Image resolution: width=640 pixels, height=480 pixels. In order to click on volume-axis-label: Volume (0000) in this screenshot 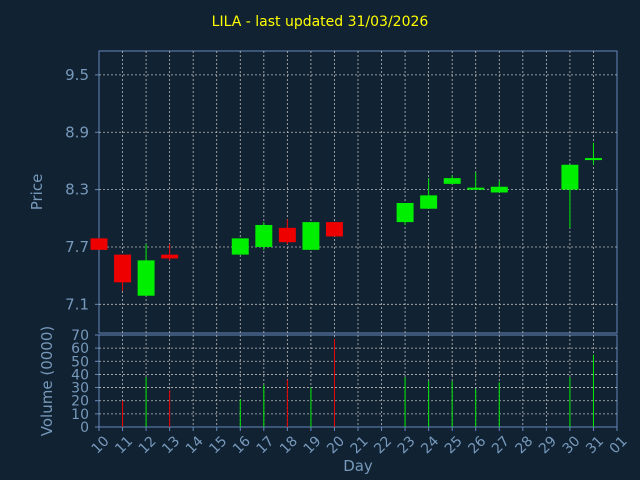, I will do `click(47, 381)`.